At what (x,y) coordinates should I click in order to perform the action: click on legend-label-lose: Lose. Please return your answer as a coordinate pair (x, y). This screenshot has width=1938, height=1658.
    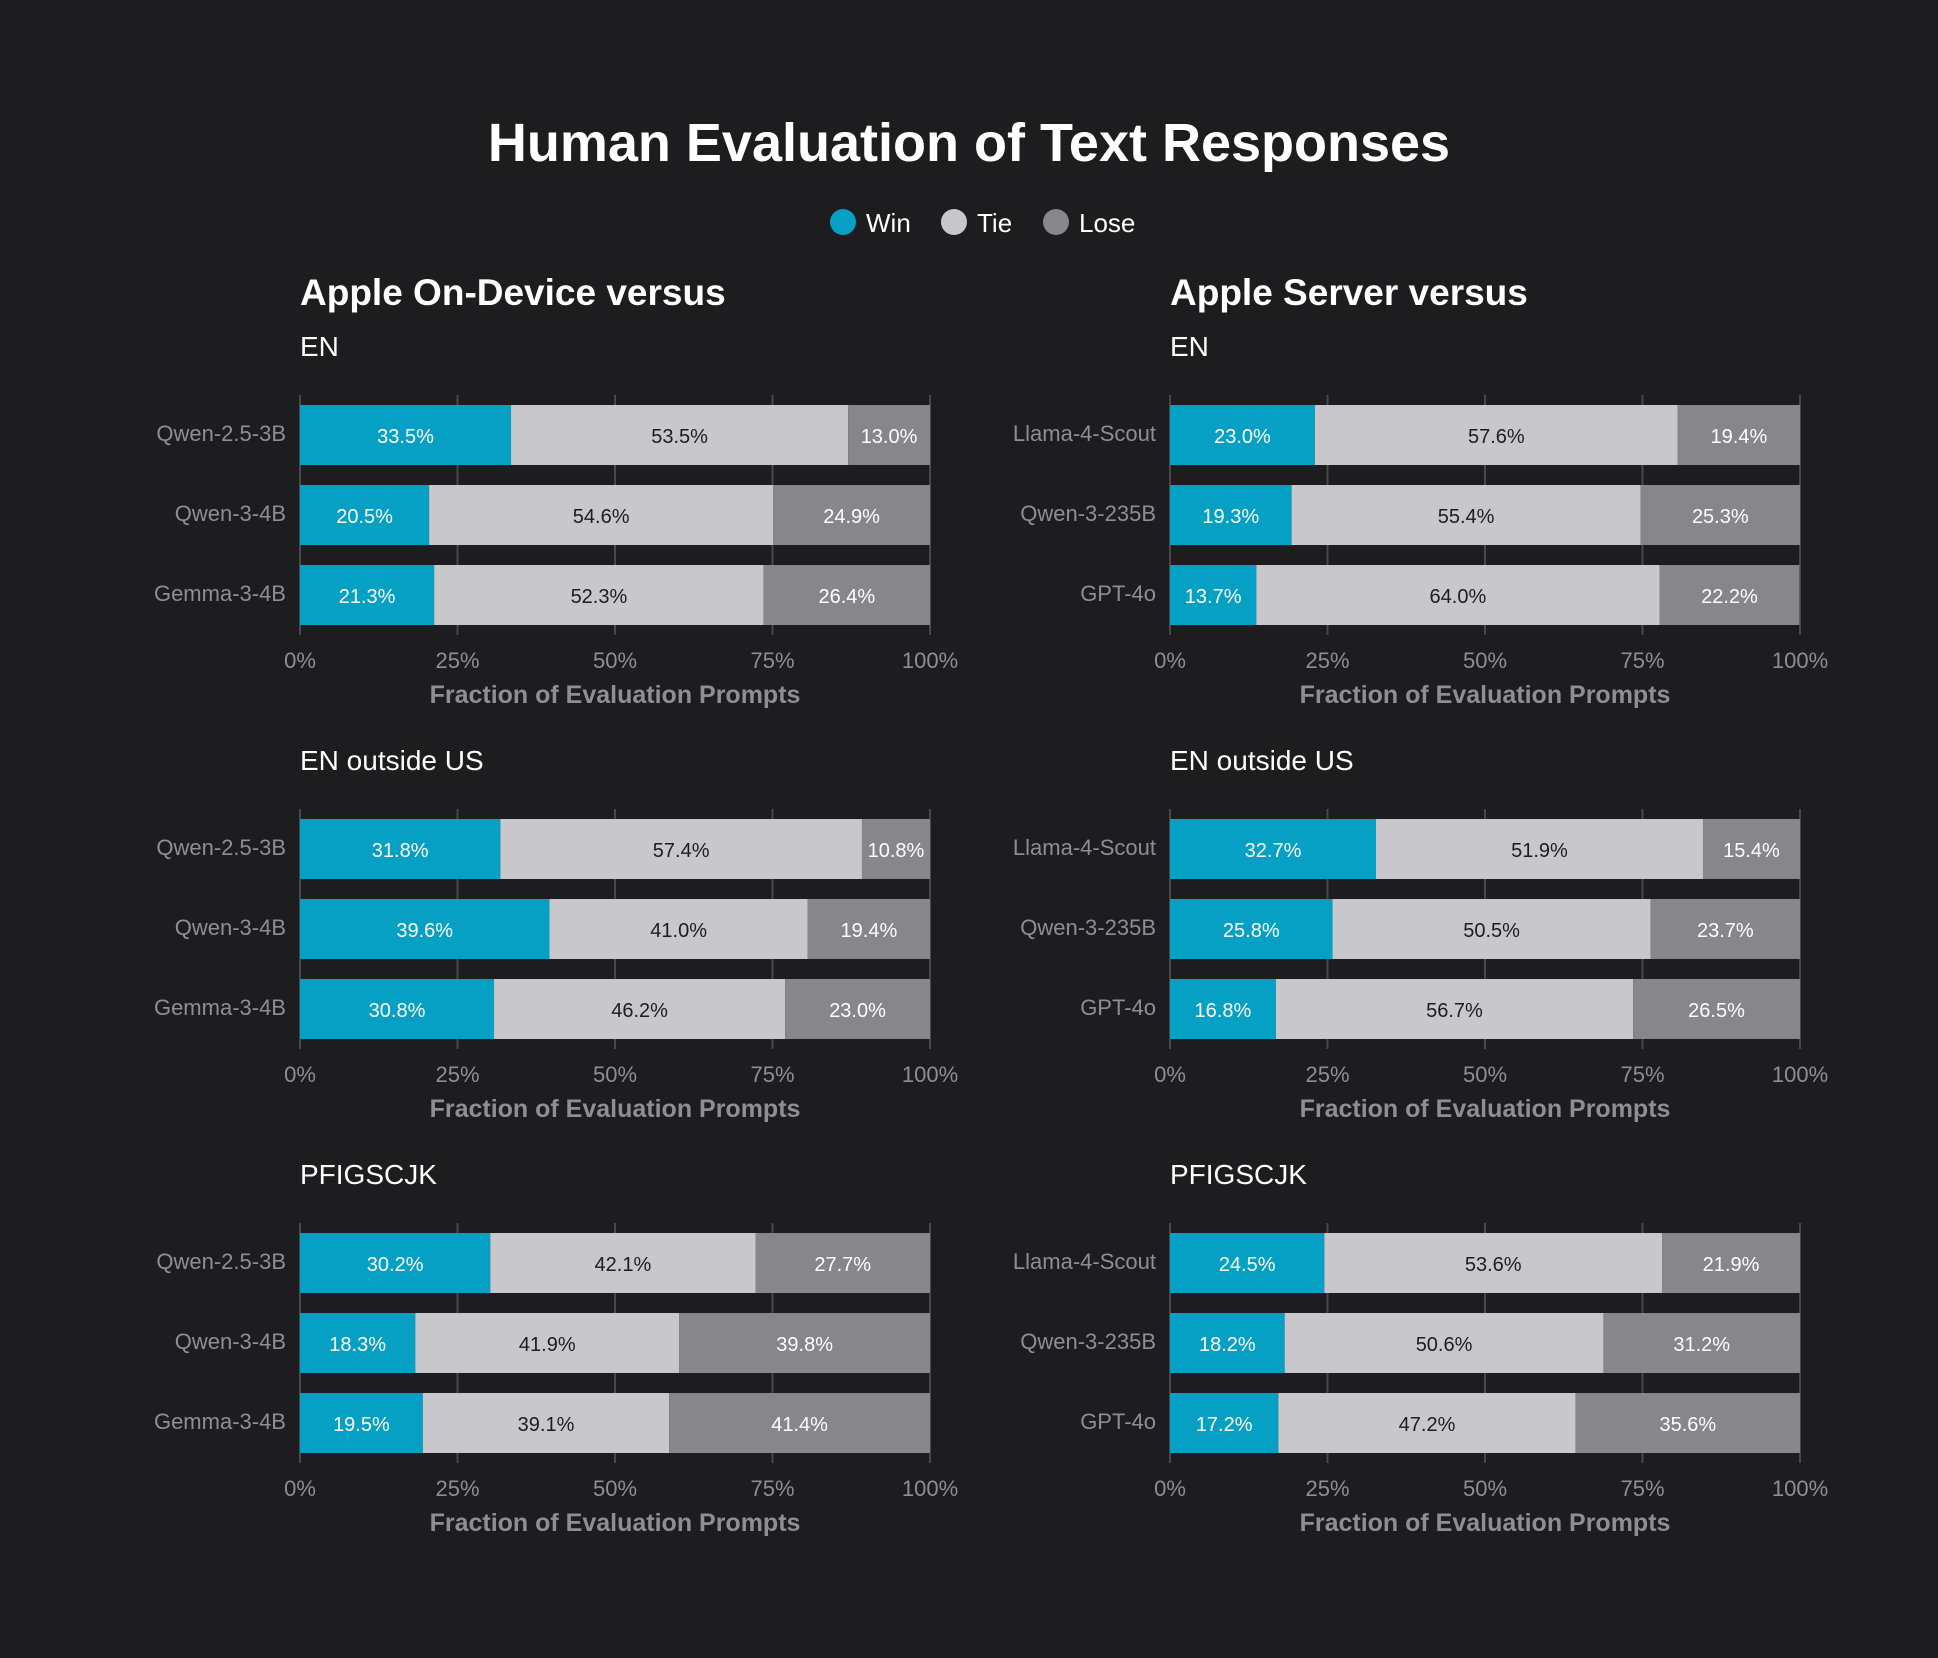
    Looking at the image, I should click on (1107, 223).